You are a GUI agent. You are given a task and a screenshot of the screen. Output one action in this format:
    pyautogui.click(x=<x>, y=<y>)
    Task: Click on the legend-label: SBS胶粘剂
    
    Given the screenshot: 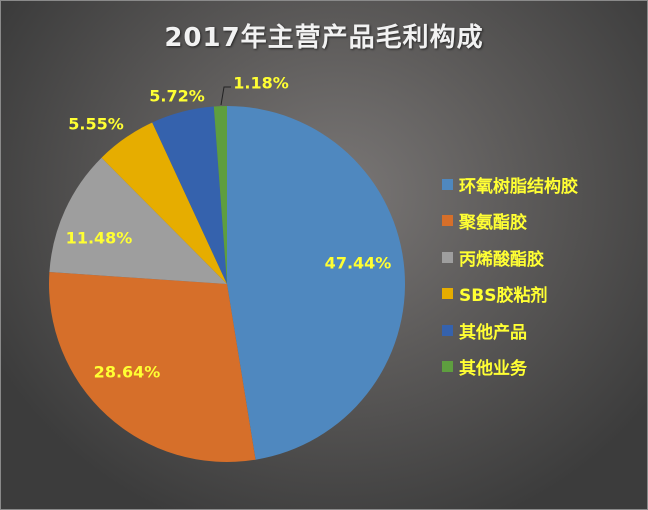 What is the action you would take?
    pyautogui.click(x=503, y=296)
    